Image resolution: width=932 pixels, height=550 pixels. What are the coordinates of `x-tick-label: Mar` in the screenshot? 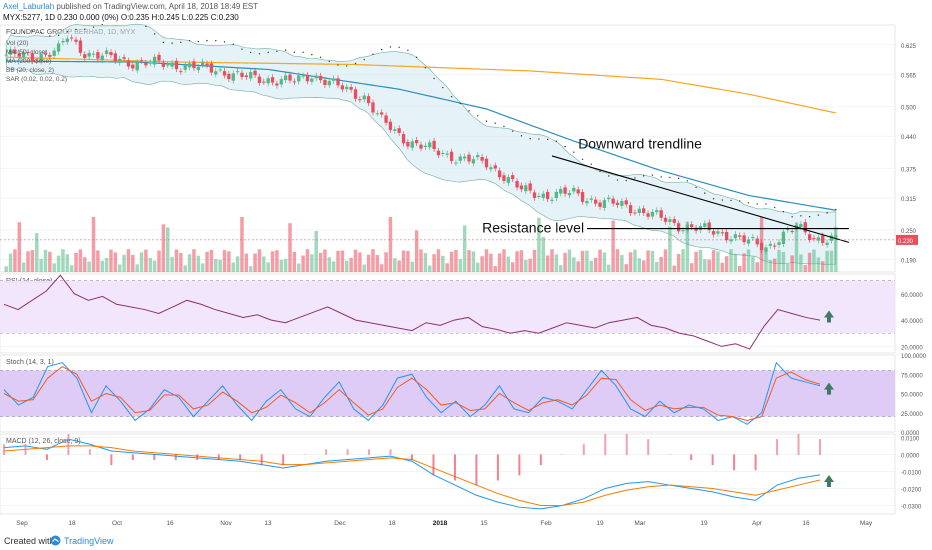 It's located at (640, 523).